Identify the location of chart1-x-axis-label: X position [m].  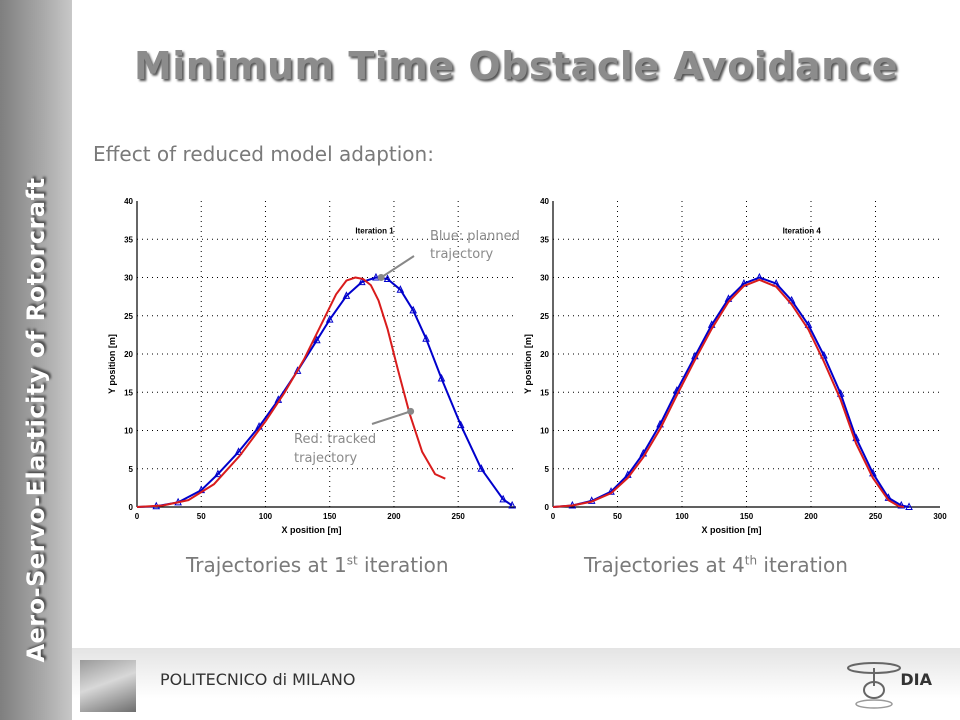
(312, 530).